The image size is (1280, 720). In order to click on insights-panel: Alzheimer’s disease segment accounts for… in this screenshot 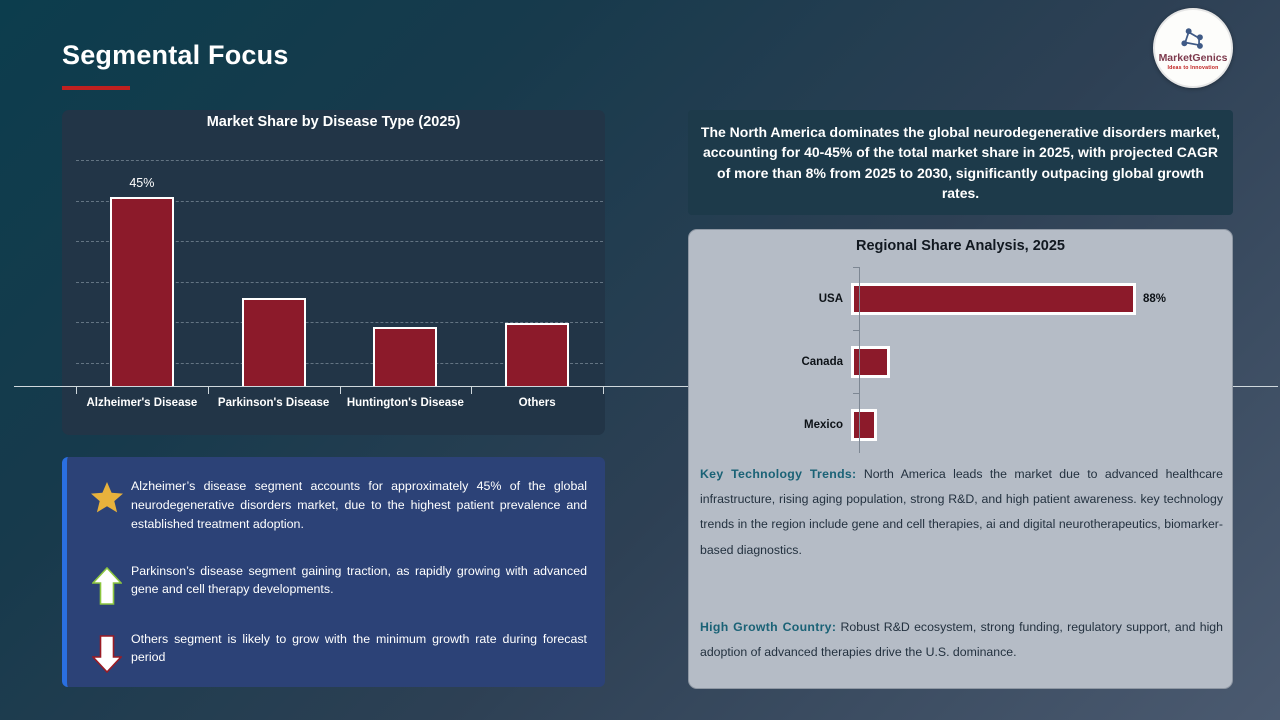, I will do `click(333, 572)`.